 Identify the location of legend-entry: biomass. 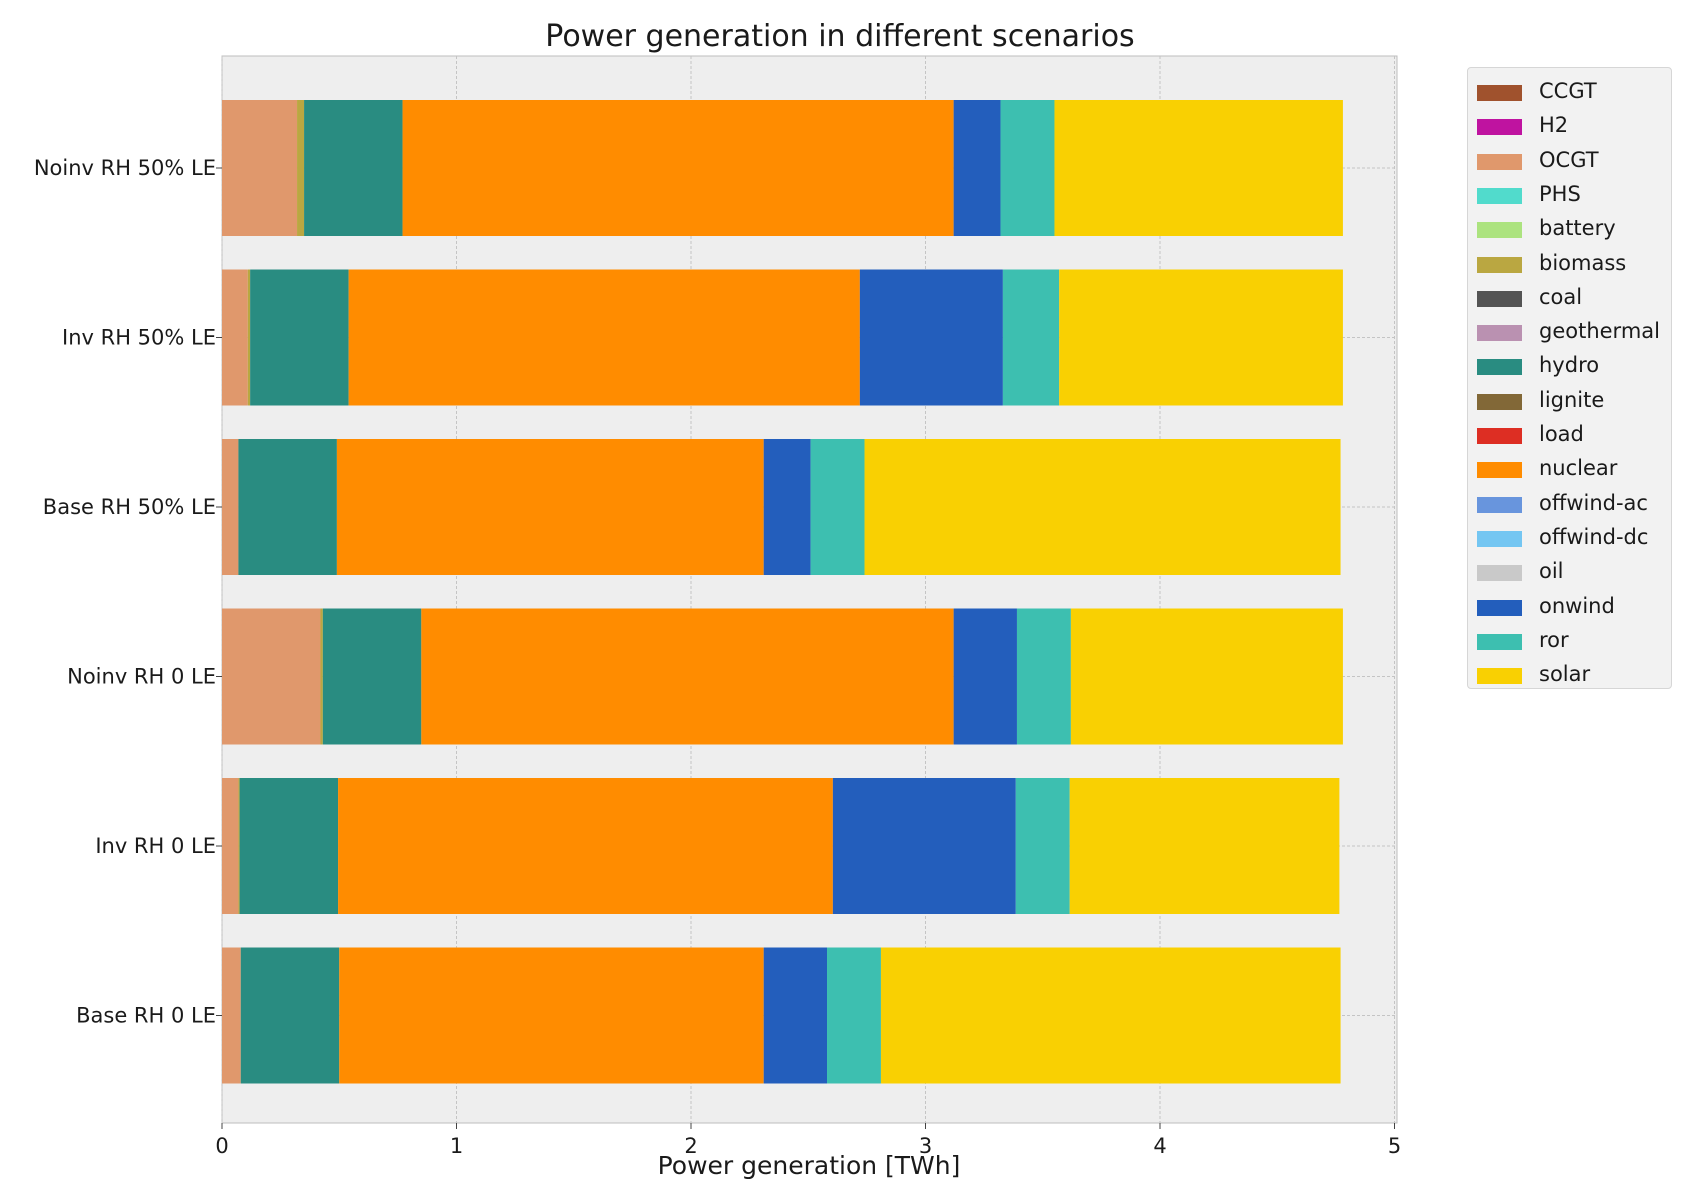
(1568, 264).